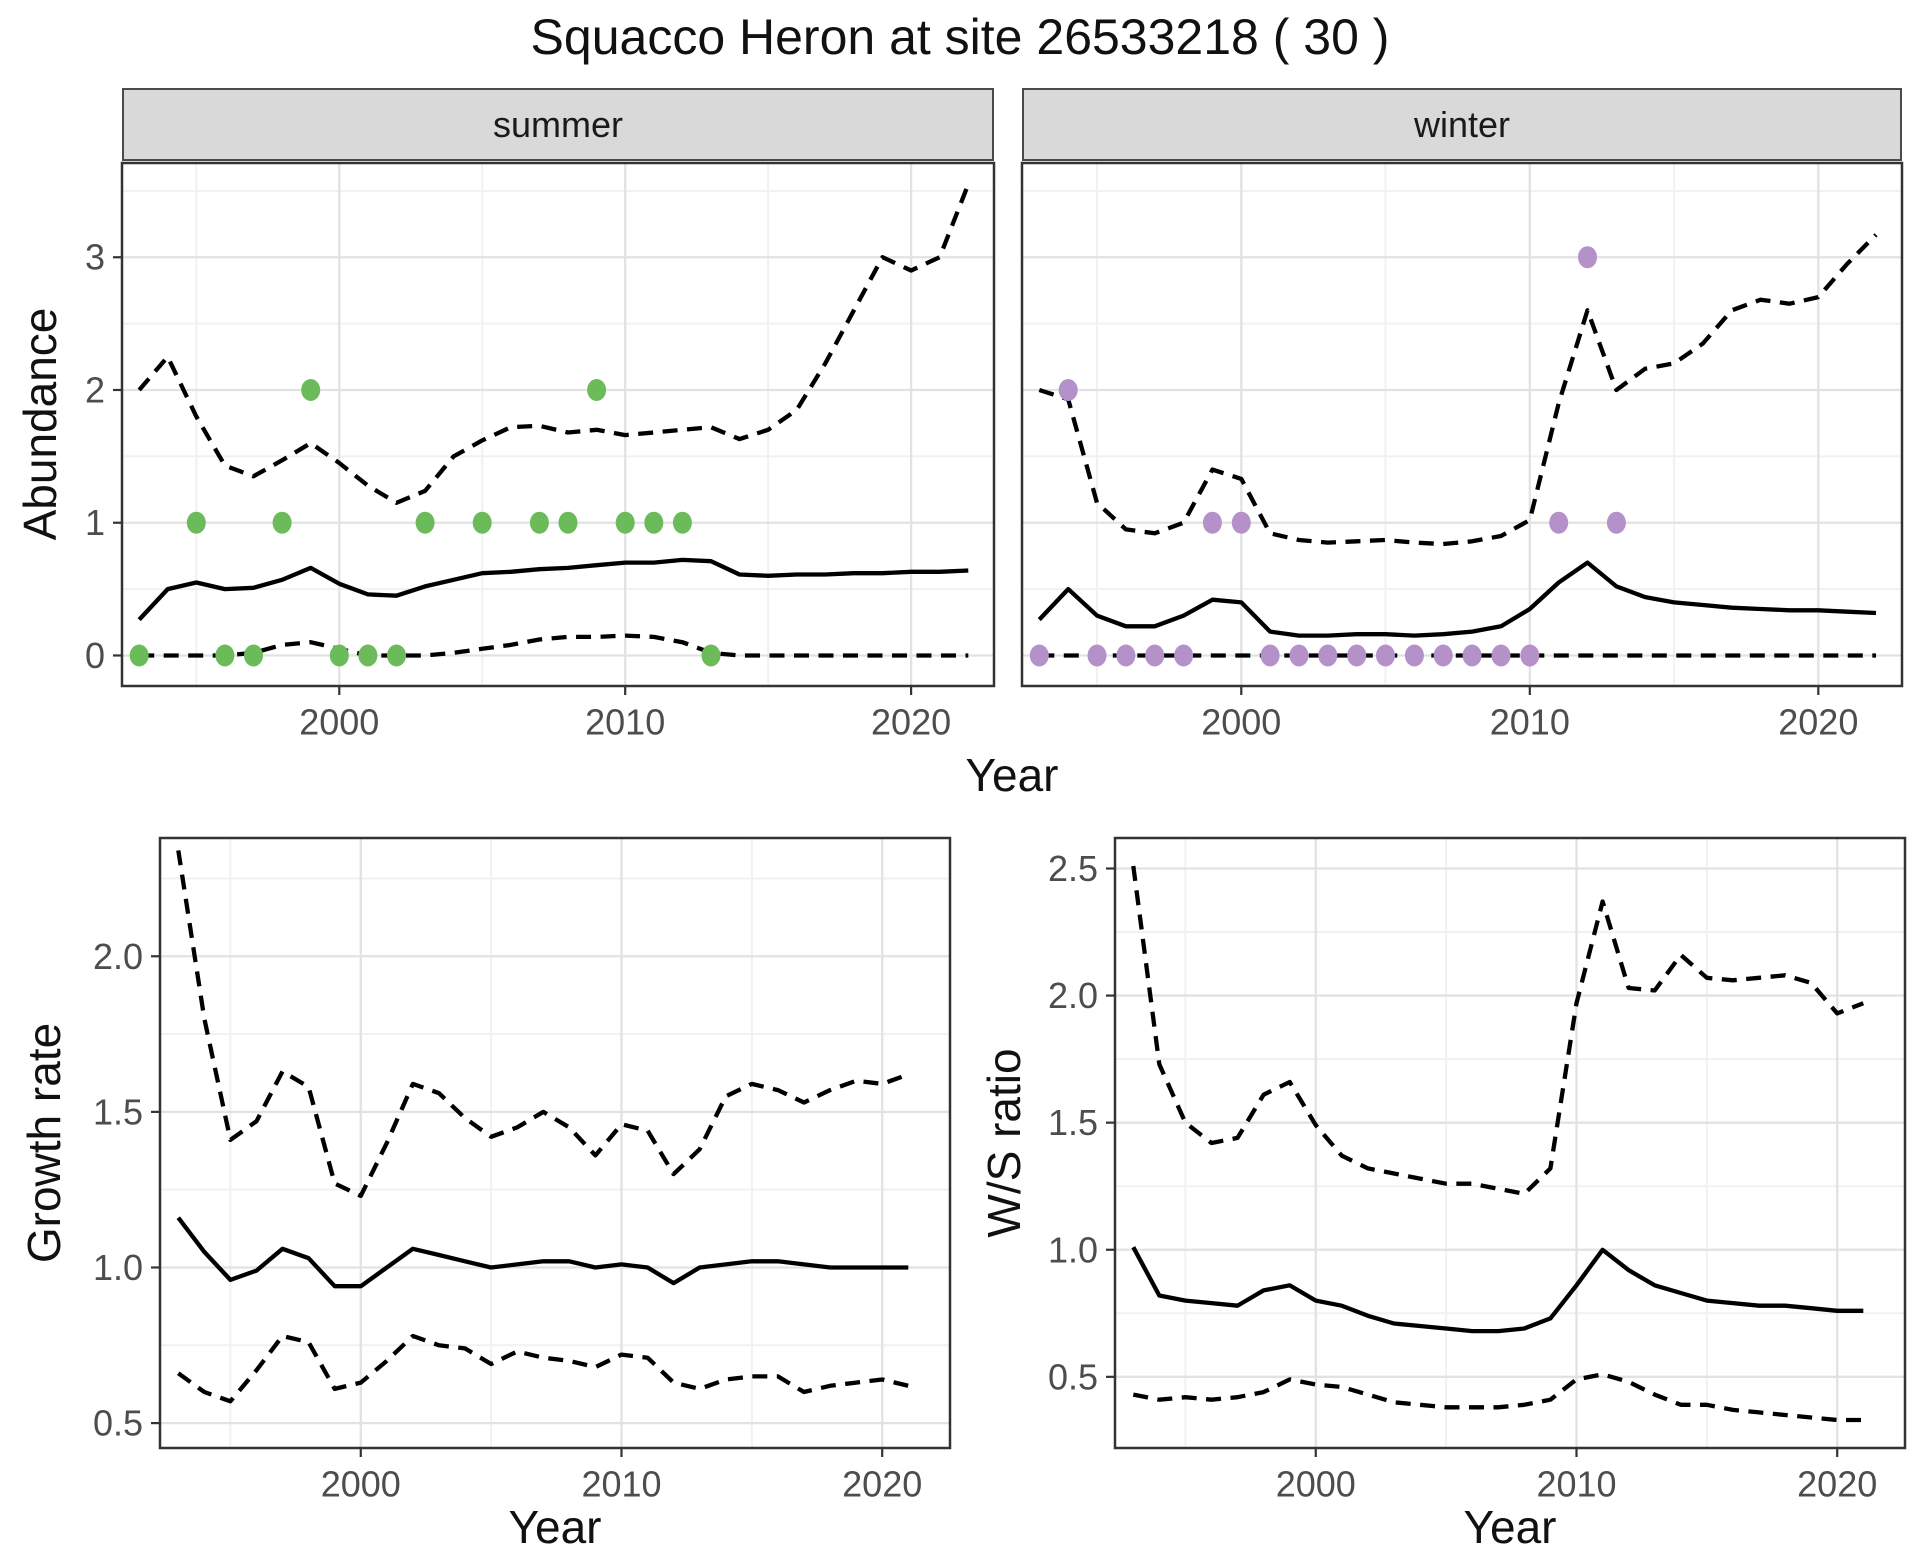 The width and height of the screenshot is (1920, 1560). I want to click on y-tick-label: 0.5, so click(1073, 1376).